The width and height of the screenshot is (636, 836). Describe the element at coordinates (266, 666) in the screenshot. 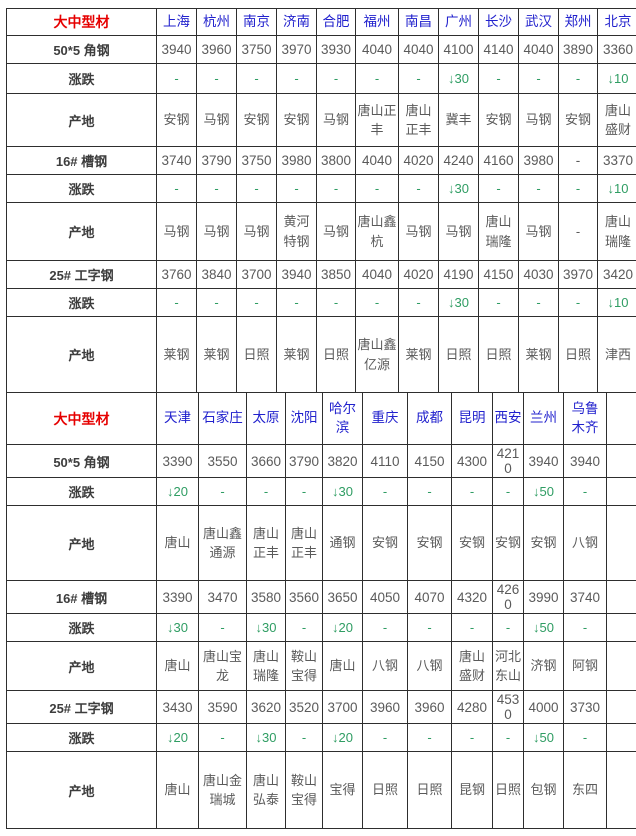

I see `origin-cell: 唐山瑞隆` at that location.